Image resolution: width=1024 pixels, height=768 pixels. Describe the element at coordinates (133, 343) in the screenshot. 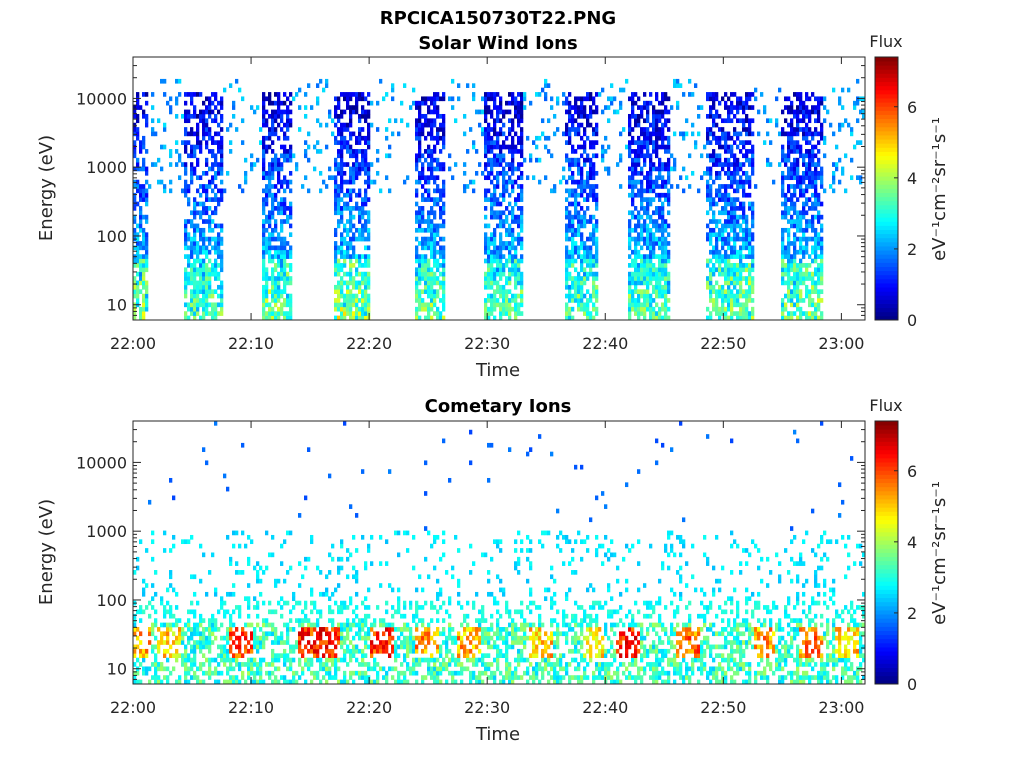

I see `x-tick-label: 22:00` at that location.